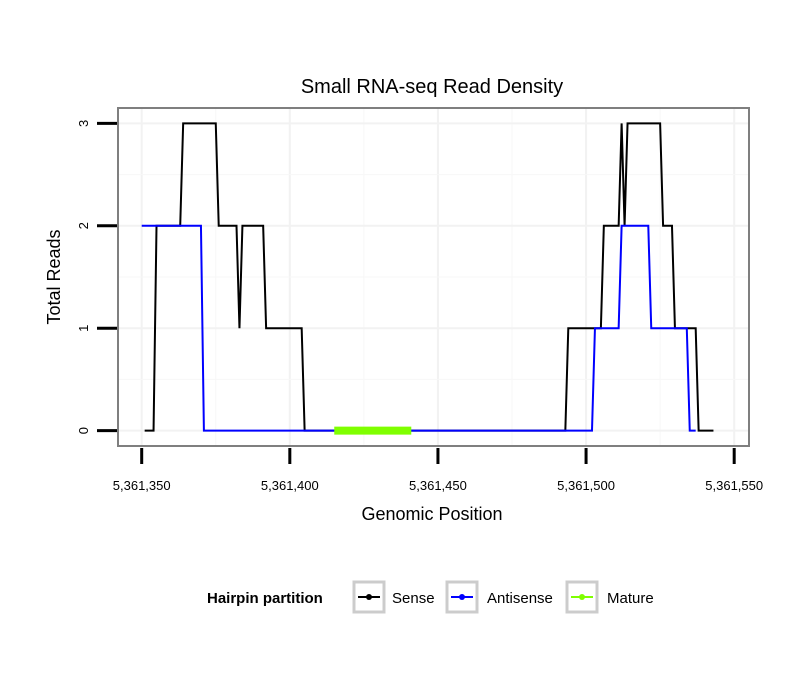 This screenshot has width=810, height=695. What do you see at coordinates (83, 328) in the screenshot?
I see `y-tick-label: 1` at bounding box center [83, 328].